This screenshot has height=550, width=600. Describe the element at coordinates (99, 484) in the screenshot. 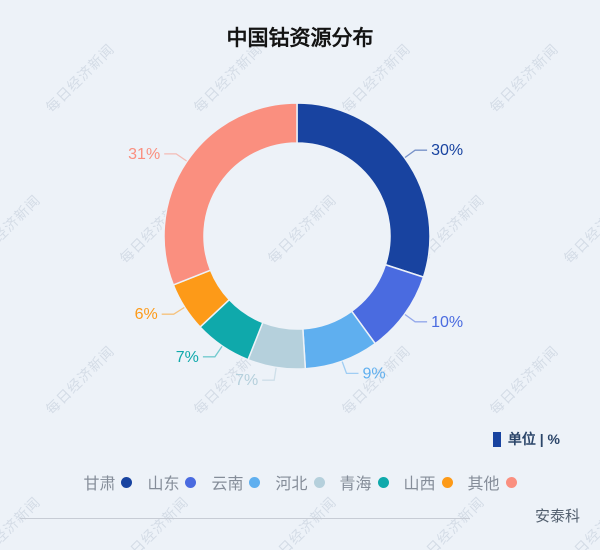

I see `legend-item-label: 甘肃` at that location.